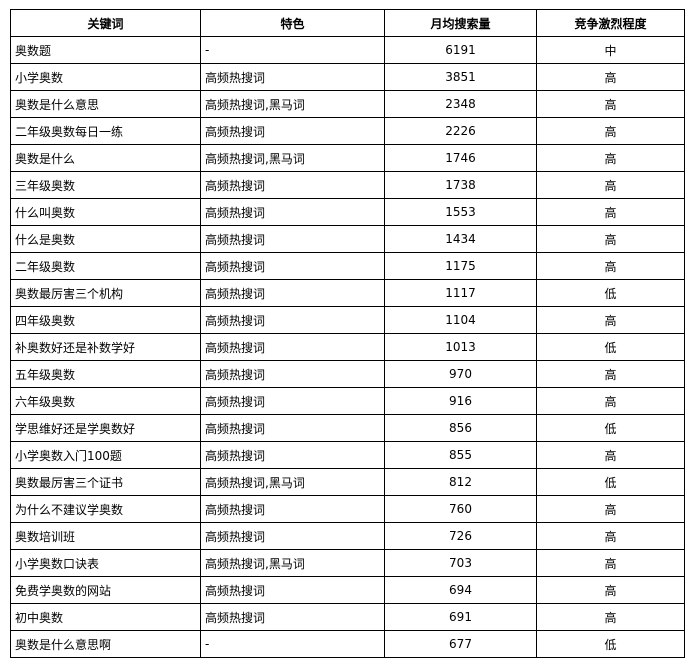 The height and width of the screenshot is (668, 693). I want to click on monthly-searches-cell: 855, so click(460, 455).